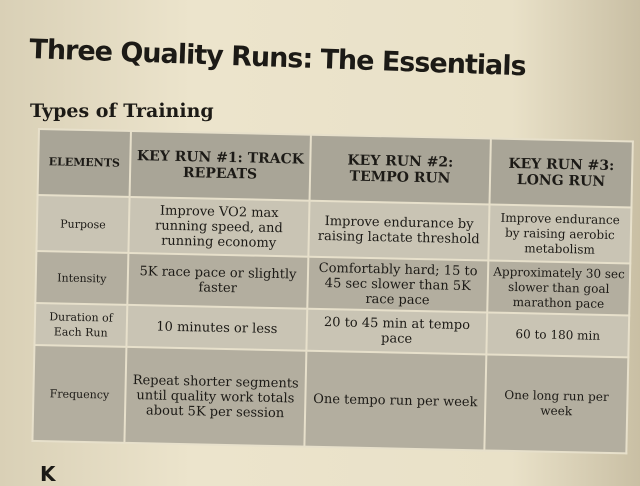  What do you see at coordinates (220, 165) in the screenshot?
I see `column-header: KEY RUN #1: TRACK REPEATS` at bounding box center [220, 165].